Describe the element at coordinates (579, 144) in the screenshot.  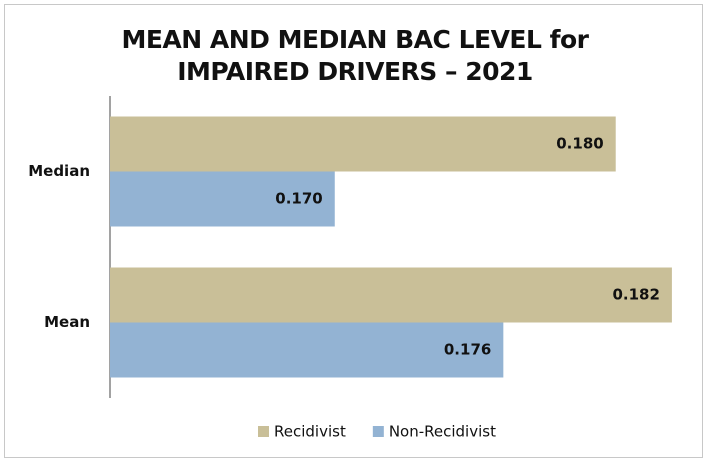
I see `value-label: 0.180` at that location.